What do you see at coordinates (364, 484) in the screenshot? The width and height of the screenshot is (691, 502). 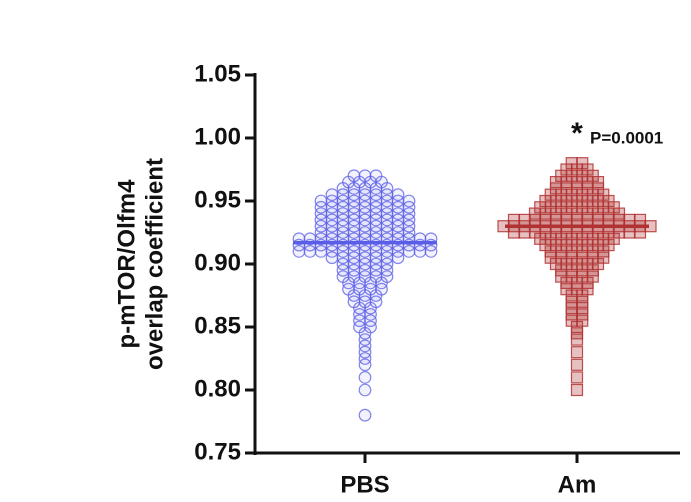 I see `x-tick-label: PBS` at bounding box center [364, 484].